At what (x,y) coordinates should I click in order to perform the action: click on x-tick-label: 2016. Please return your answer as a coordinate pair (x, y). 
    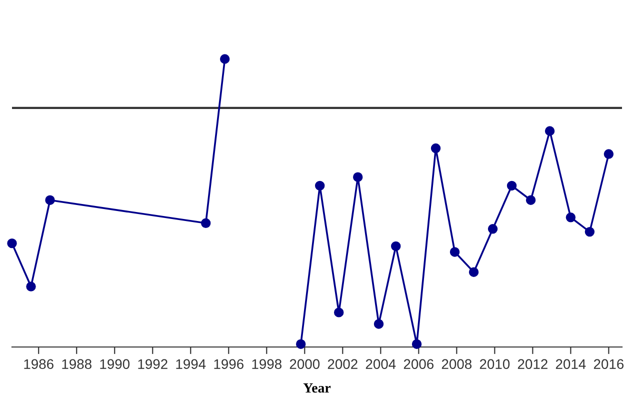
    Looking at the image, I should click on (609, 364).